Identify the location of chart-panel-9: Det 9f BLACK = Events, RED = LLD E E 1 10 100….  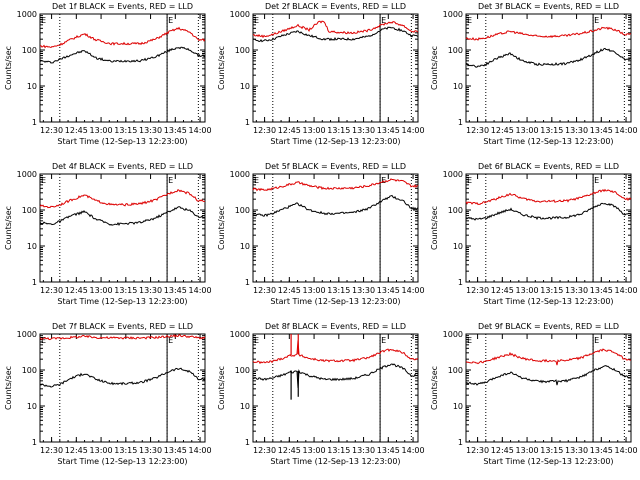
(534, 394).